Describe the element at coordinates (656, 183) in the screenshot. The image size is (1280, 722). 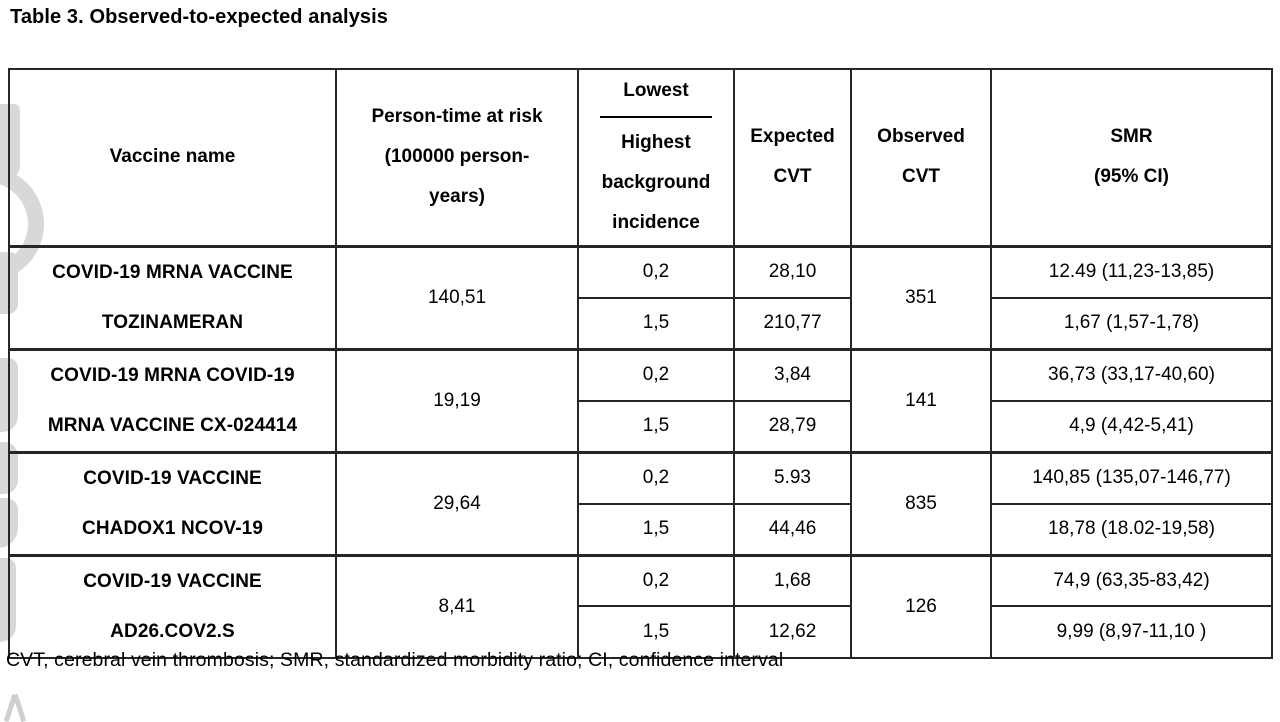
I see `header-label: background` at that location.